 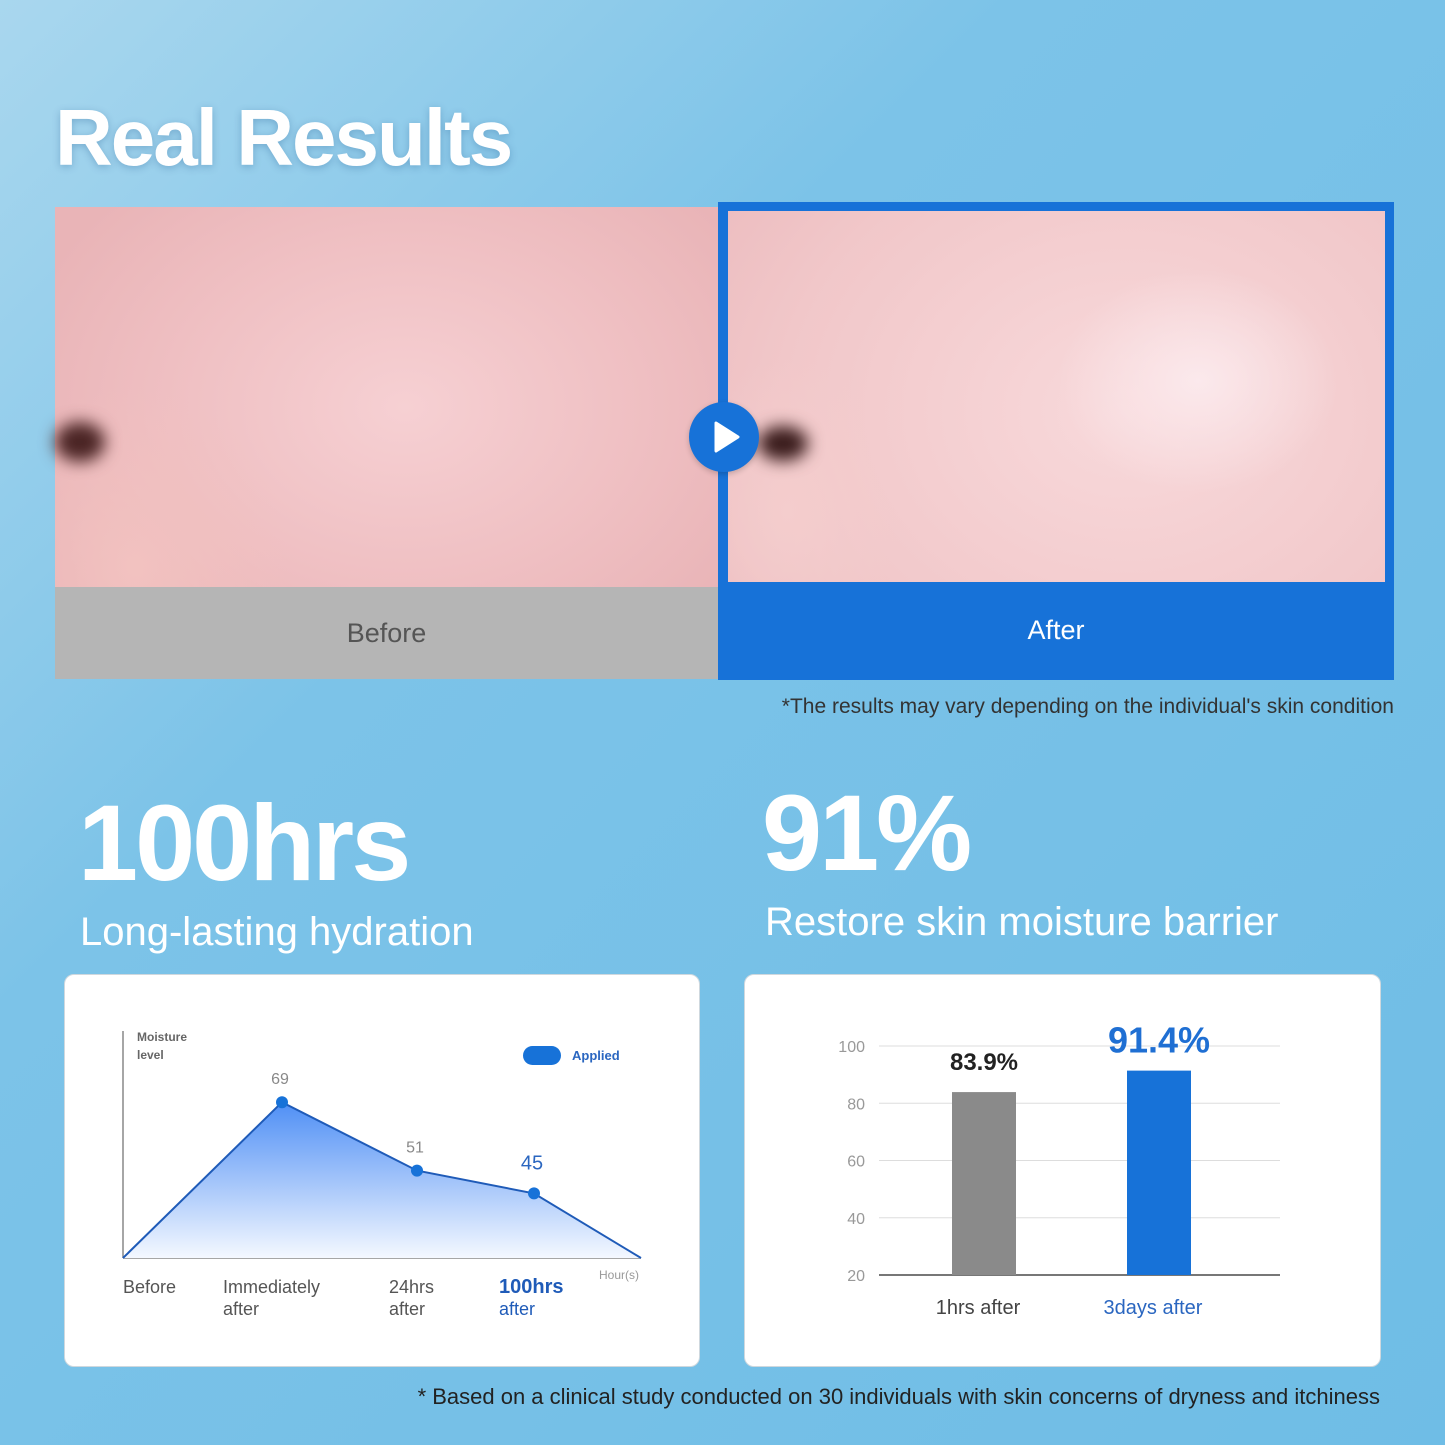 What do you see at coordinates (149, 1287) in the screenshot?
I see `x-tick-label: Before` at bounding box center [149, 1287].